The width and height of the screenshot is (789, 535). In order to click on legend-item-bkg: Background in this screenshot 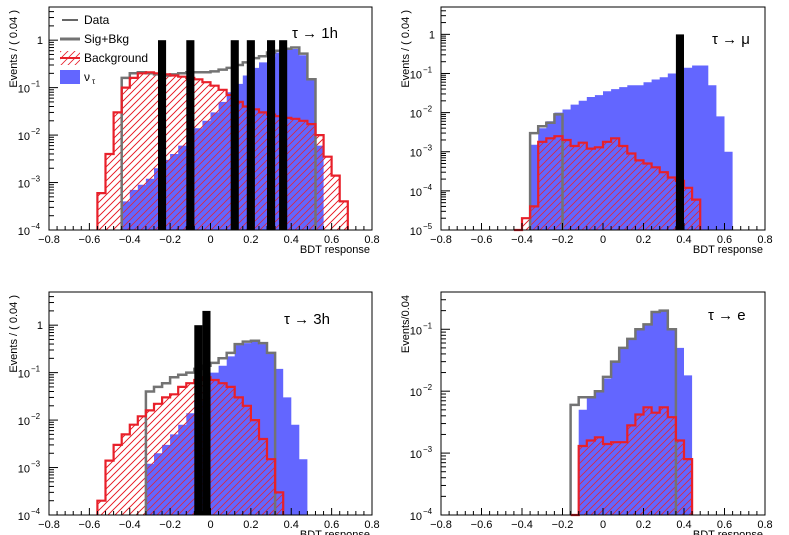, I will do `click(104, 58)`.